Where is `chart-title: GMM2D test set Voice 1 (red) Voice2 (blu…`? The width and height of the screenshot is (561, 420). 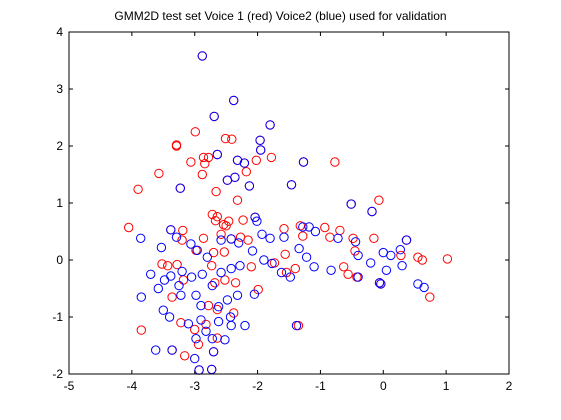 chart-title: GMM2D test set Voice 1 (red) Voice2 (blu… is located at coordinates (280, 16).